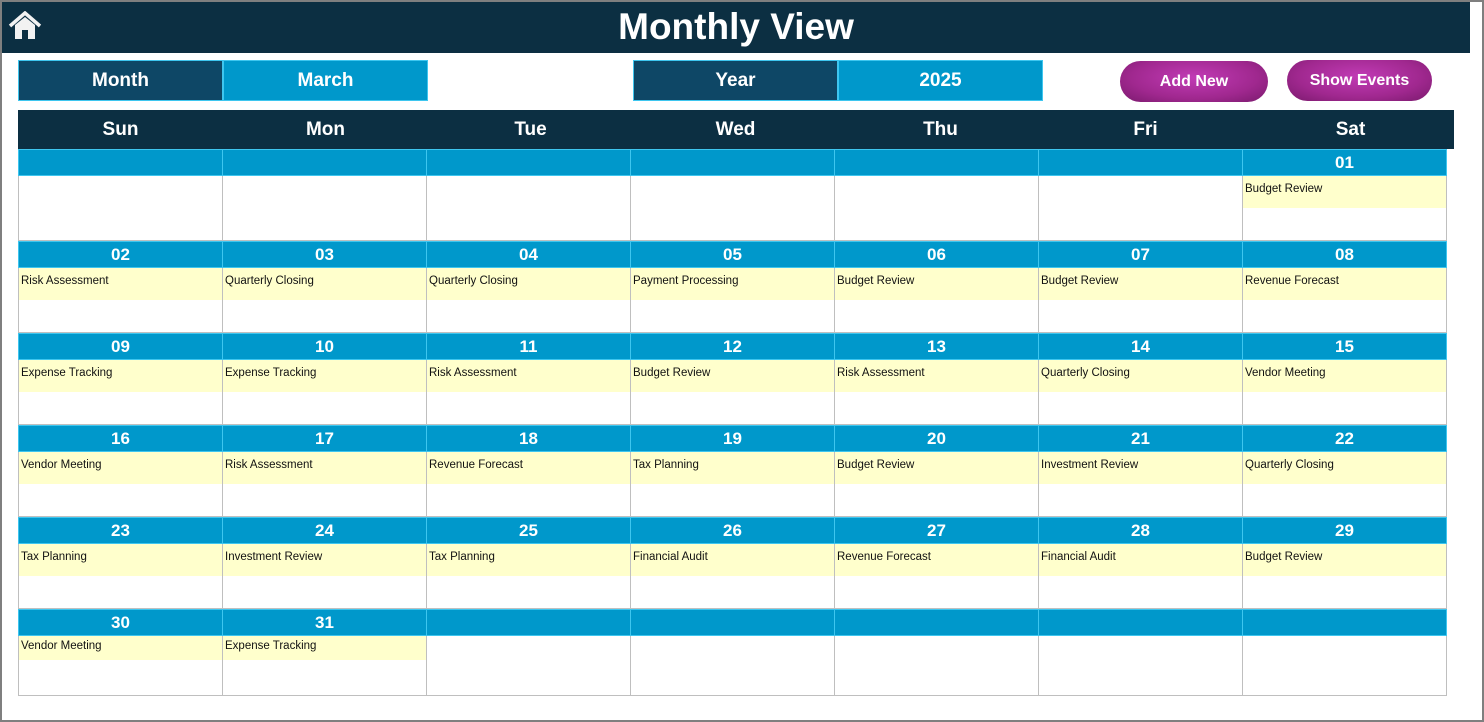 Image resolution: width=1484 pixels, height=722 pixels. What do you see at coordinates (324, 438) in the screenshot?
I see `day-number: 17` at bounding box center [324, 438].